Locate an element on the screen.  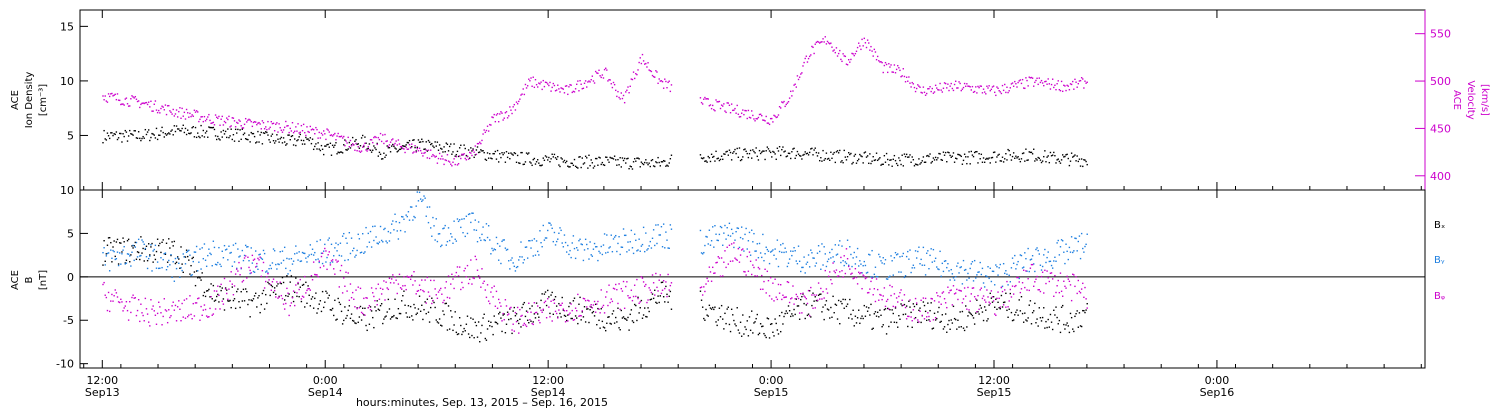
top-left-tick-label: 5 is located at coordinates (70, 135).